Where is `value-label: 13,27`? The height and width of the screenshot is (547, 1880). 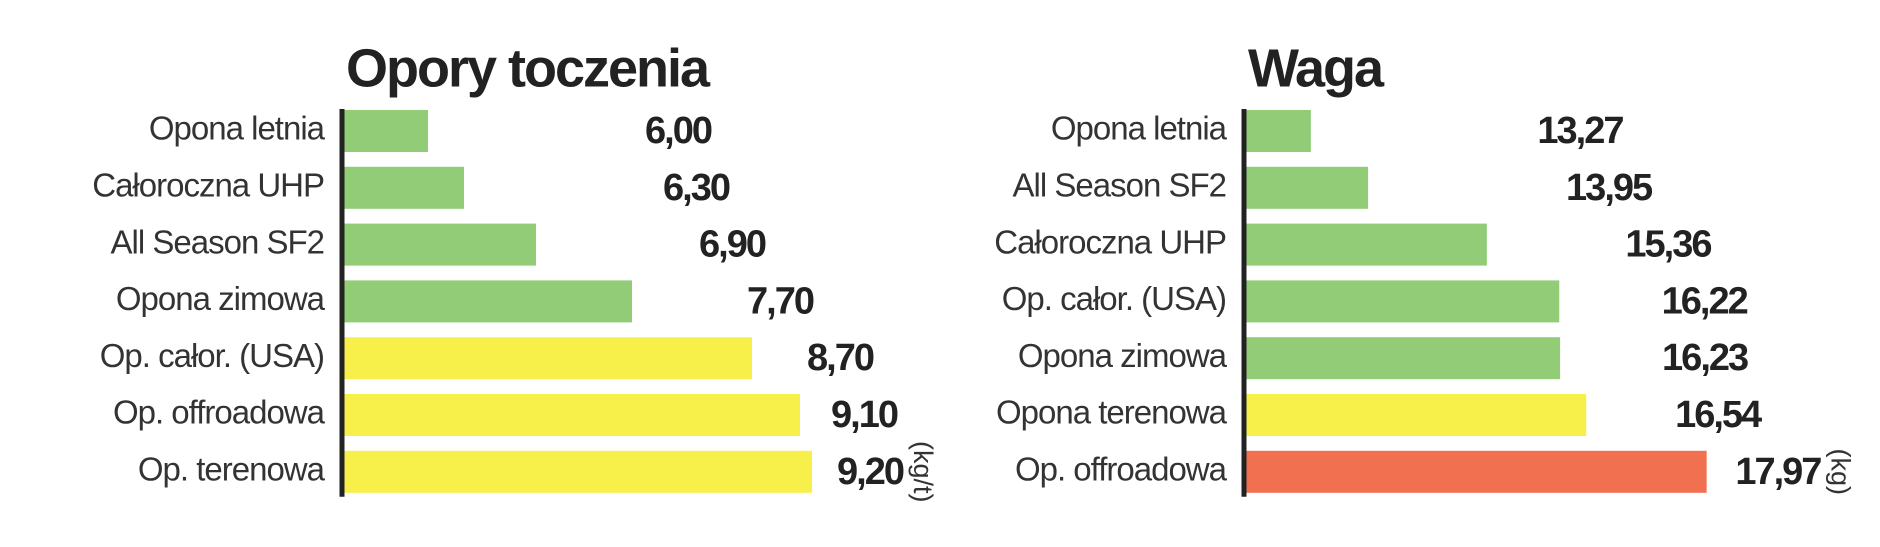
value-label: 13,27 is located at coordinates (1580, 131).